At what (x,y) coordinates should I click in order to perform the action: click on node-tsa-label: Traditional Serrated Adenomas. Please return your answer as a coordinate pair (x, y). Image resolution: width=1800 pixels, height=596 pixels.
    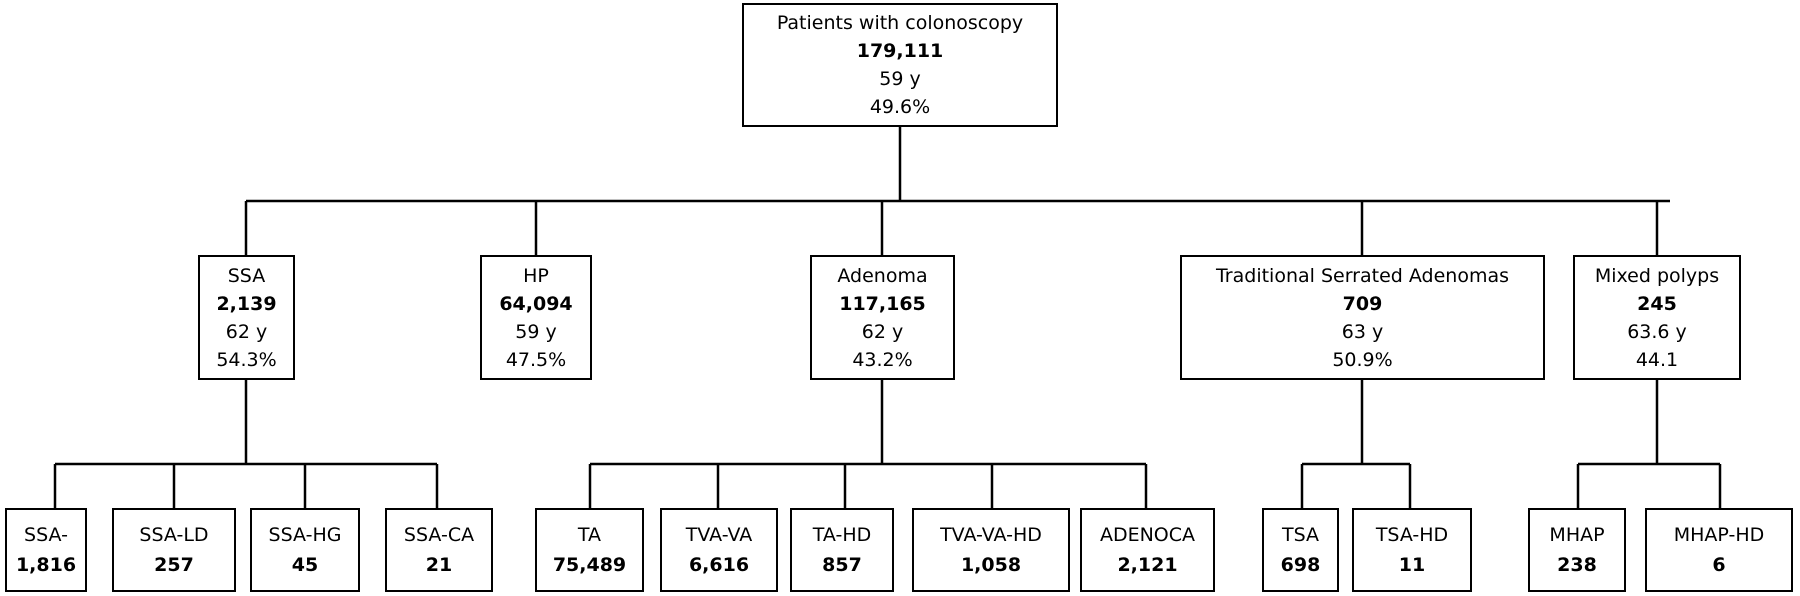
    Looking at the image, I should click on (1362, 275).